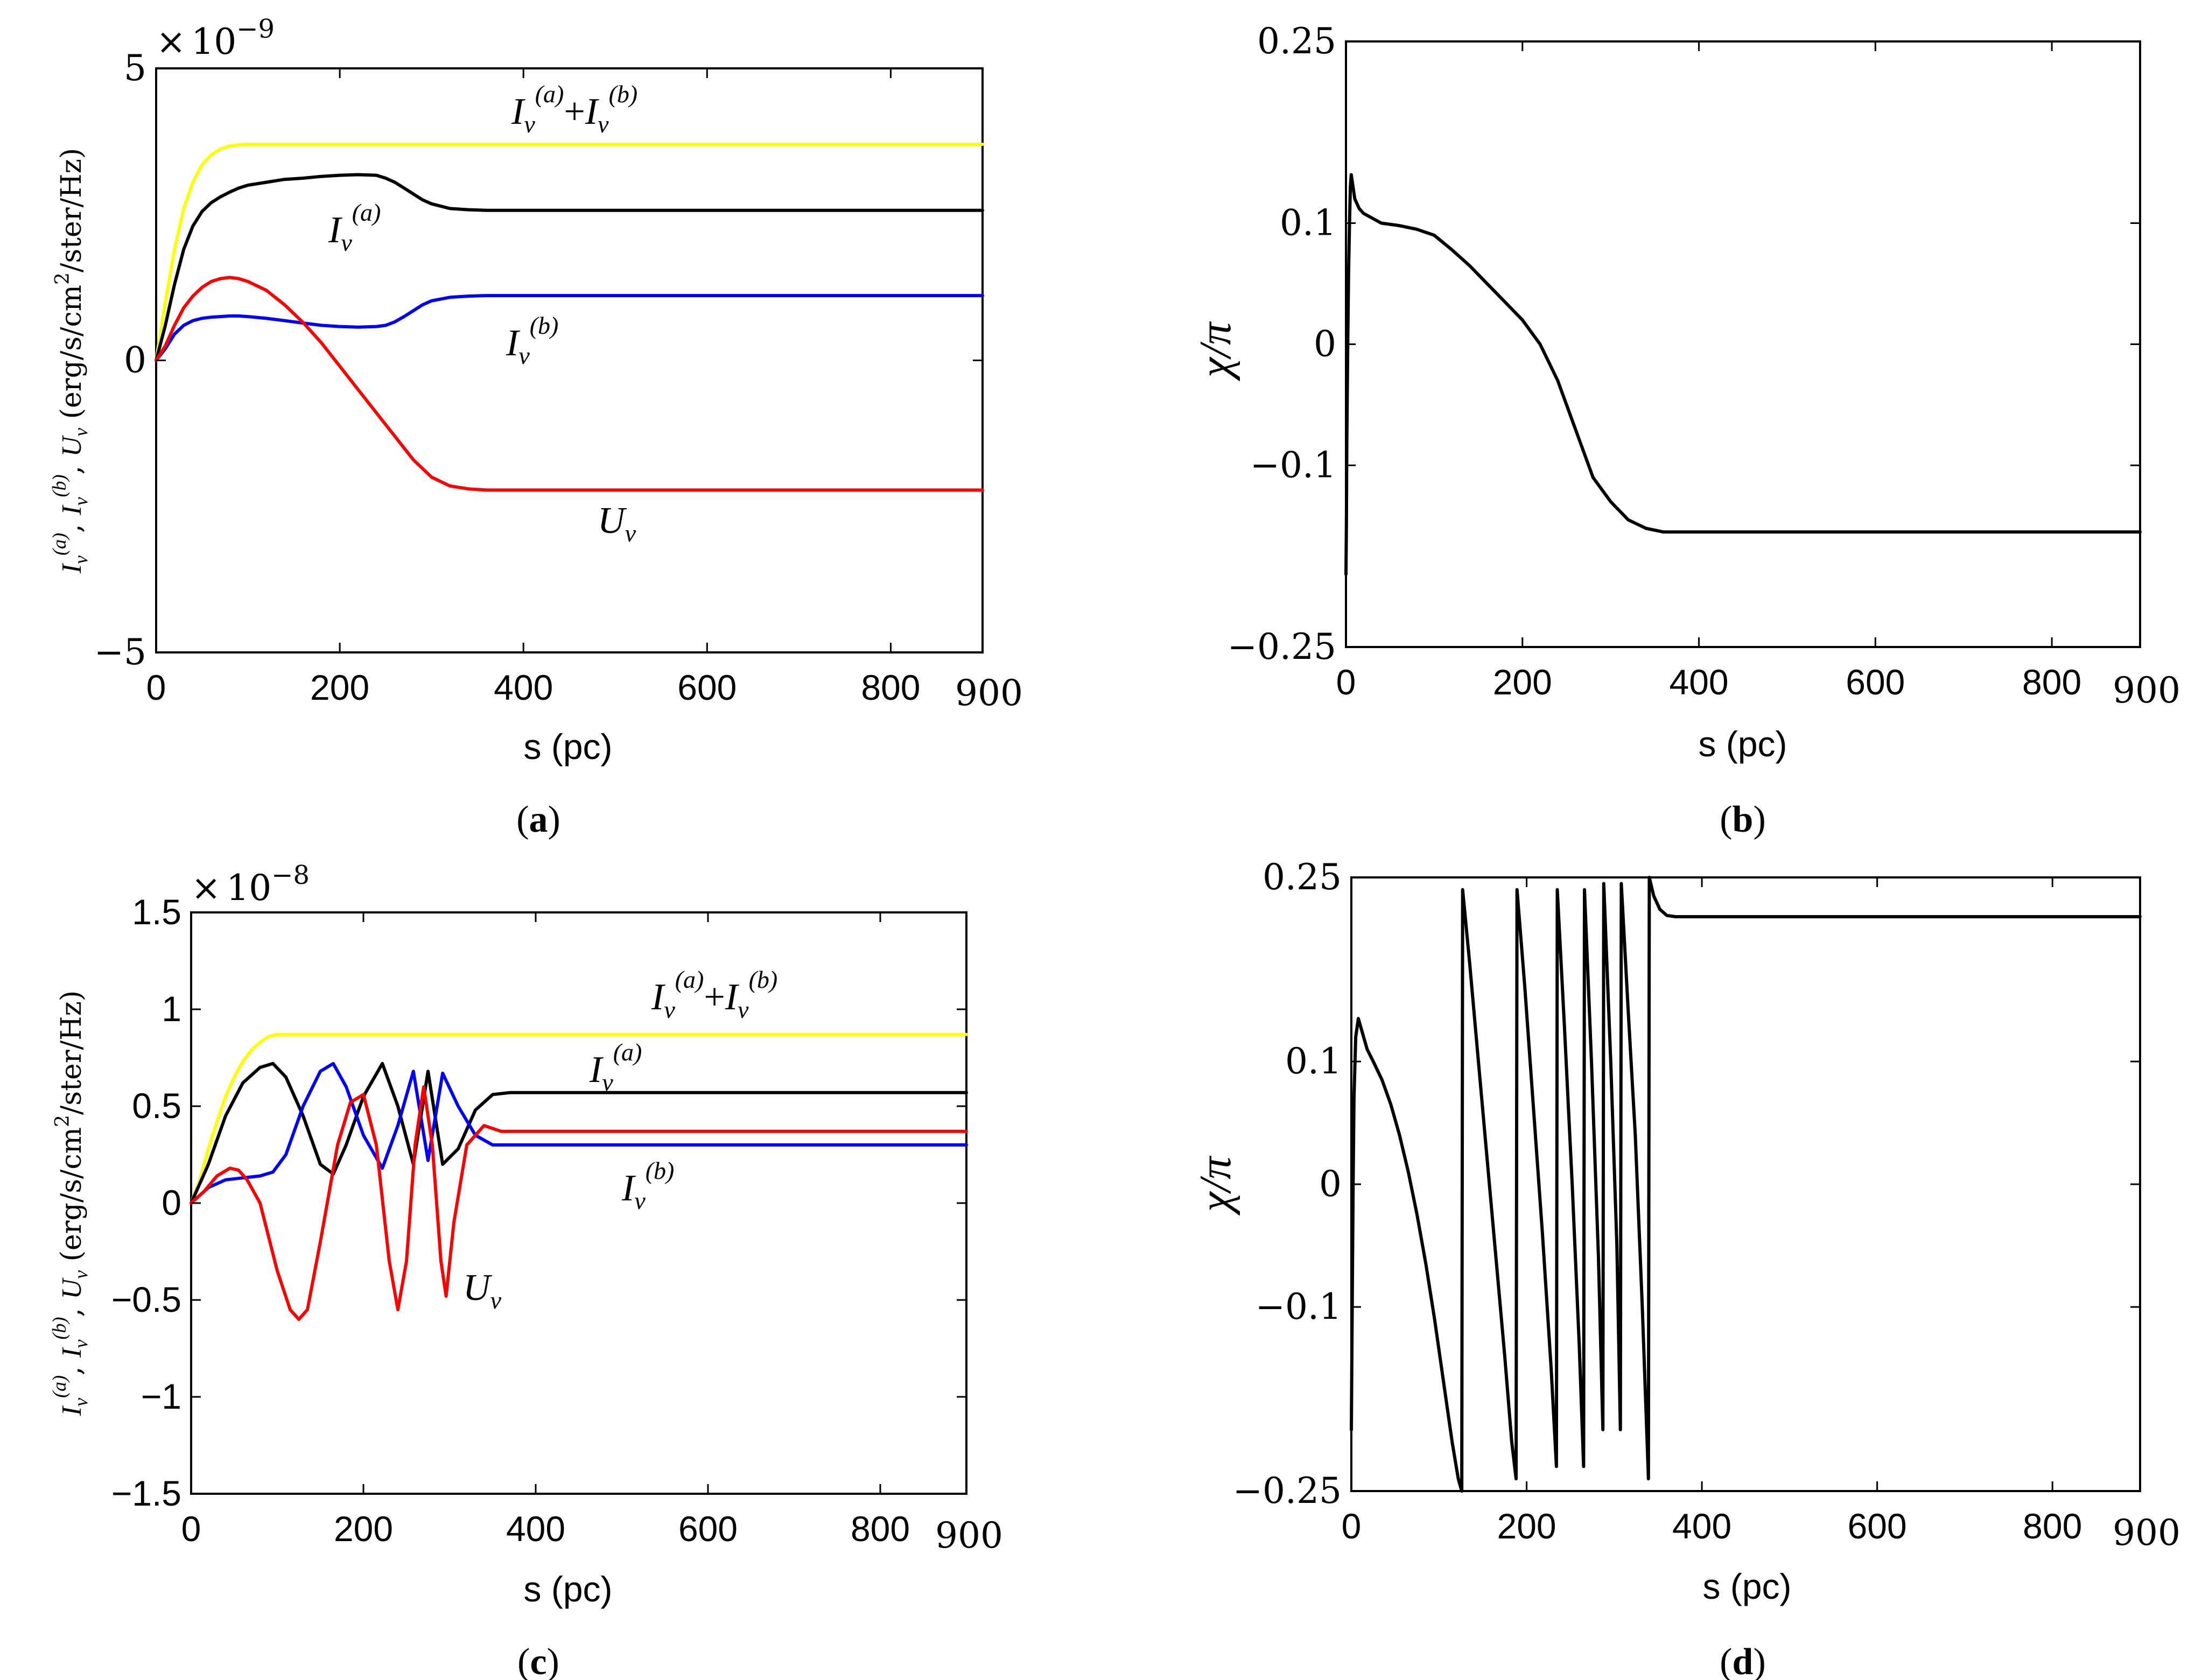 The width and height of the screenshot is (2188, 1680). Describe the element at coordinates (1302, 877) in the screenshot. I see `panel-d-ytick-label: 0.25` at that location.